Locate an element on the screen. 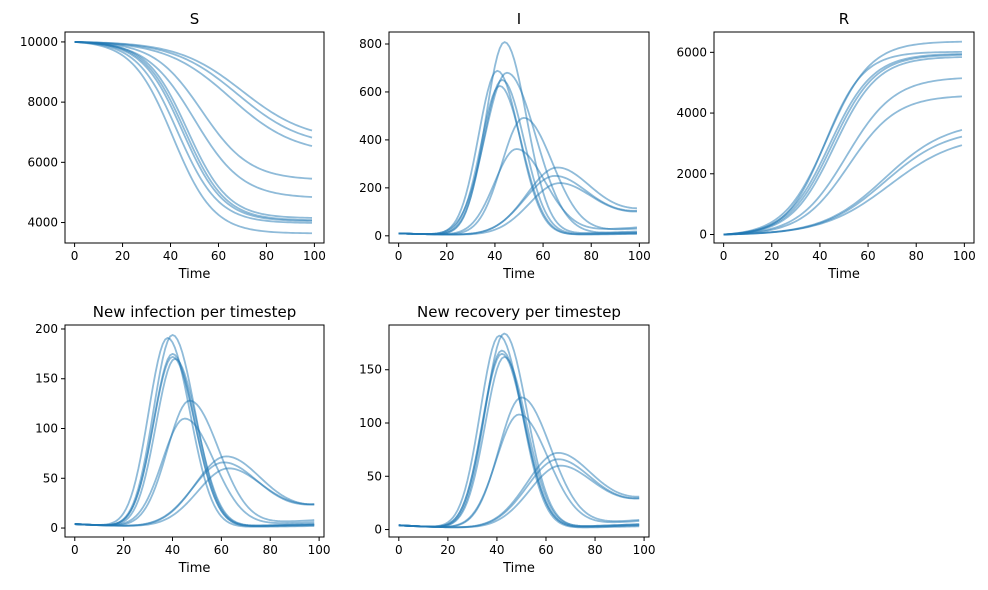 This screenshot has height=590, width=988. subplot-title: R is located at coordinates (844, 19).